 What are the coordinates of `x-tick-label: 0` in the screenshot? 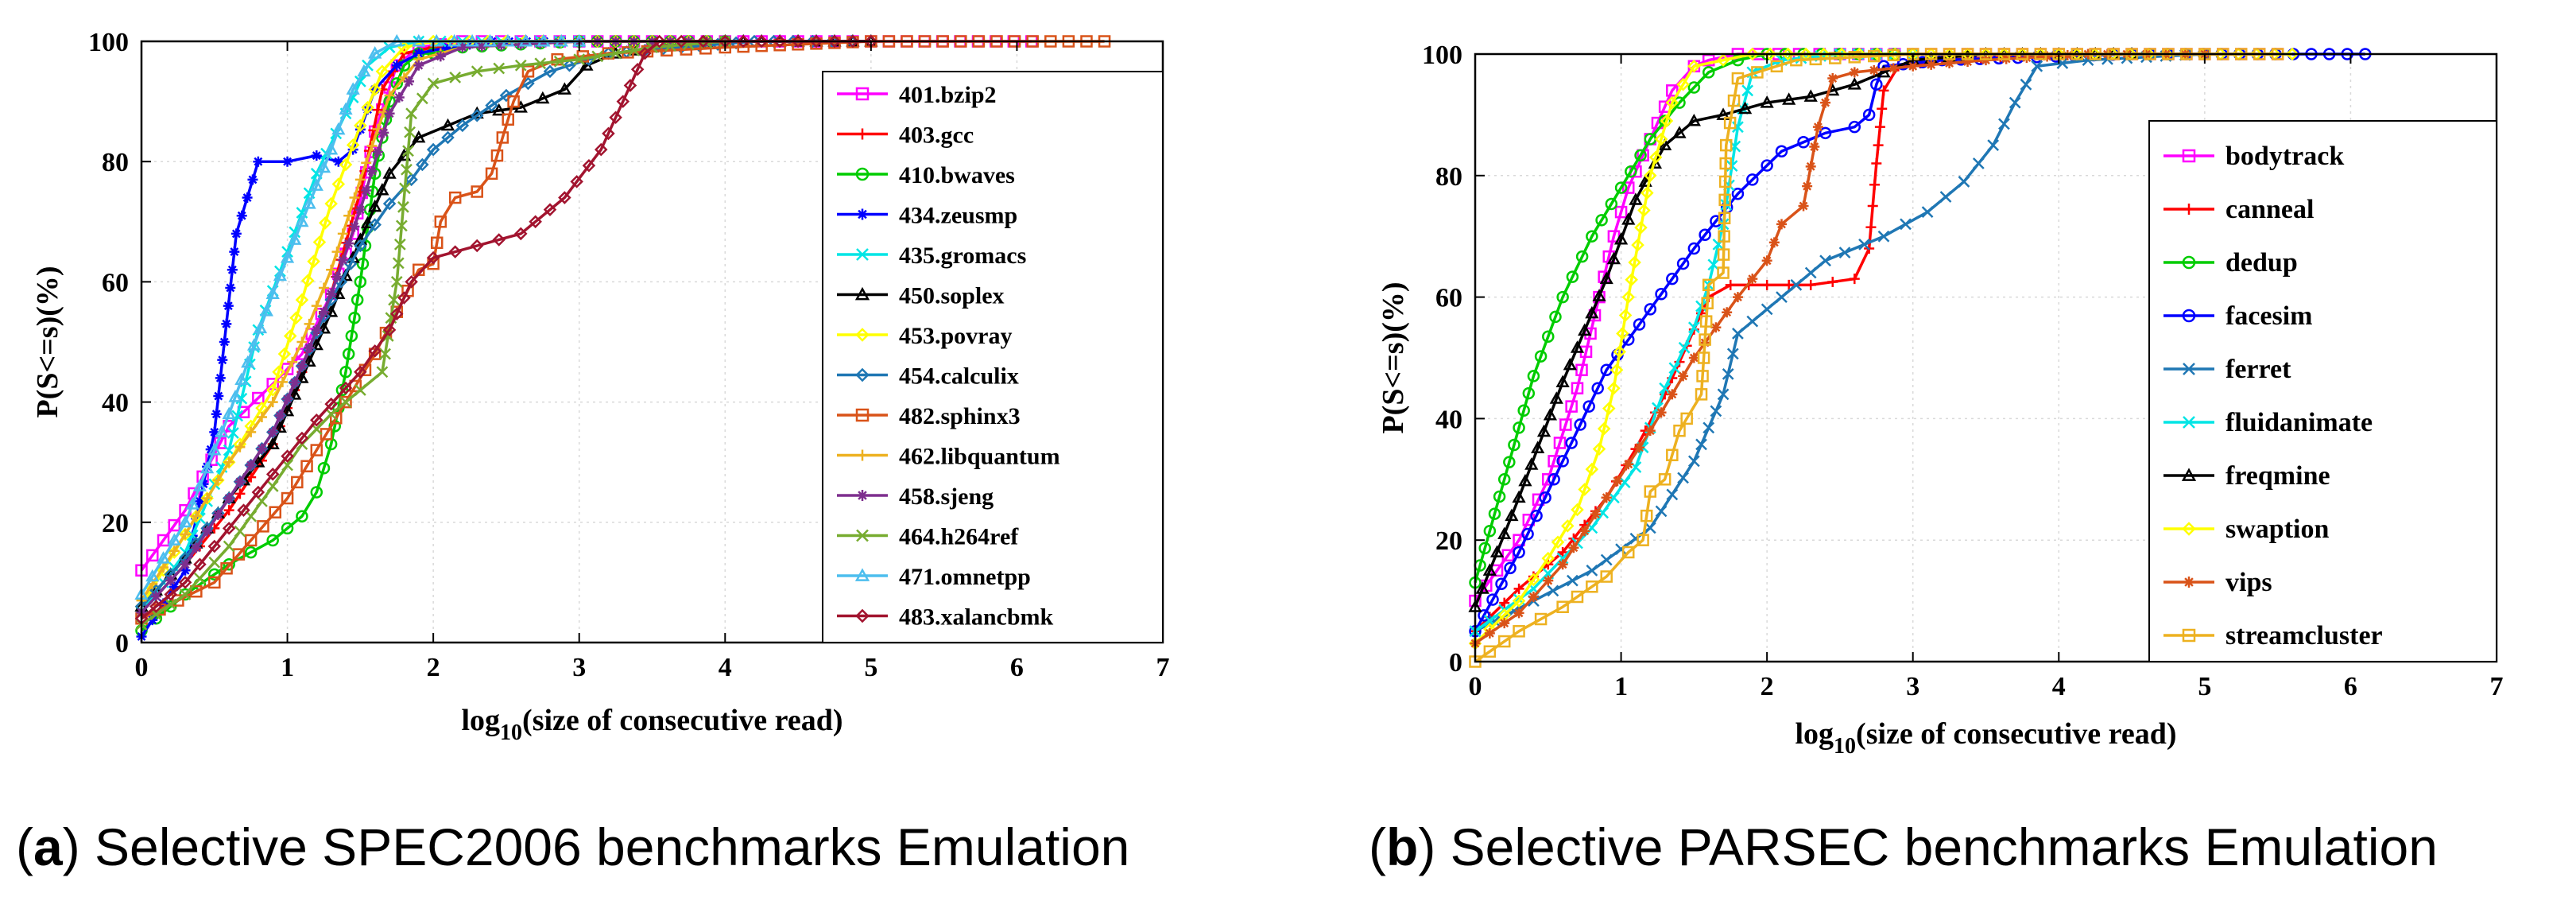 It's located at (142, 667).